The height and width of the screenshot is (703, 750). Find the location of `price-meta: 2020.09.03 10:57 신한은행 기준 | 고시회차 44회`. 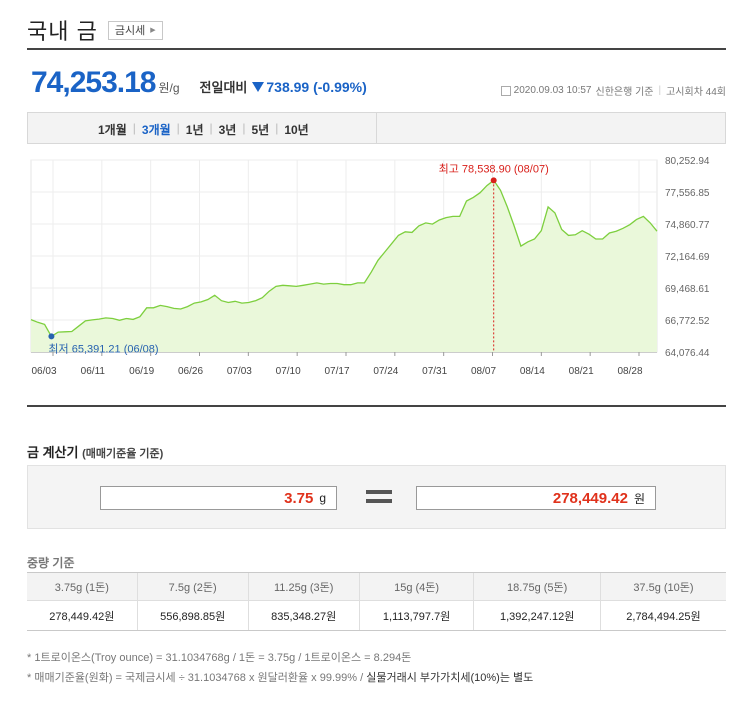

price-meta: 2020.09.03 10:57 신한은행 기준 | 고시회차 44회 is located at coordinates (613, 90).